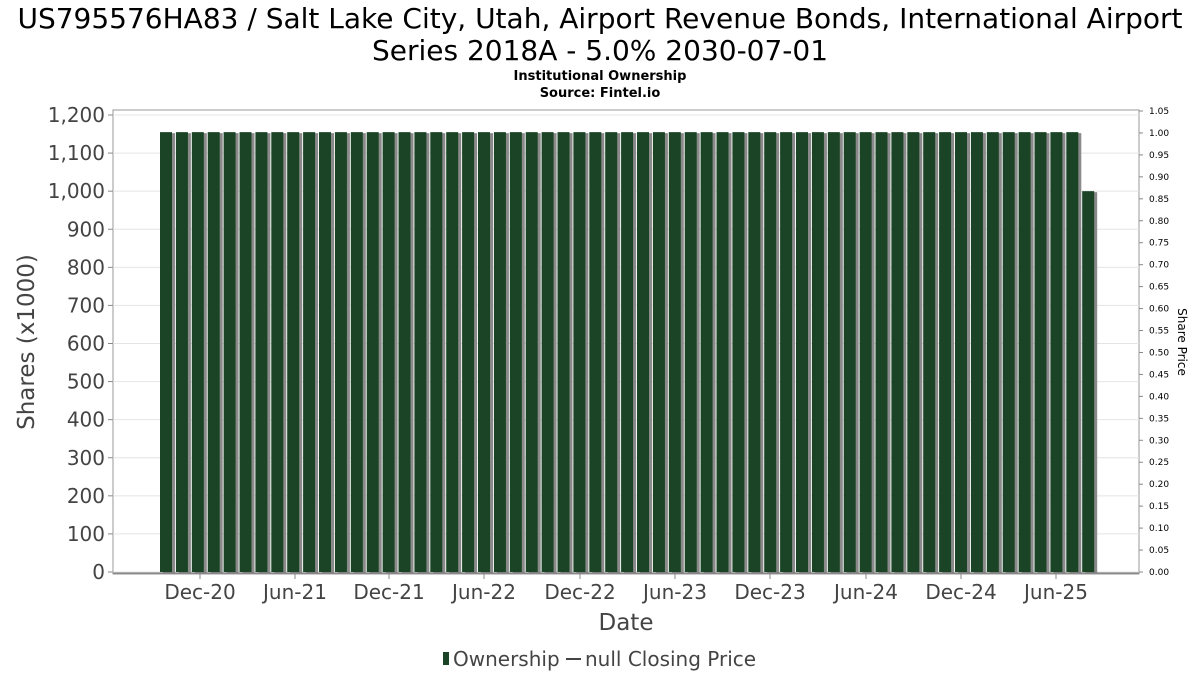  Describe the element at coordinates (388, 592) in the screenshot. I see `x-tick-label: Dec-21` at that location.